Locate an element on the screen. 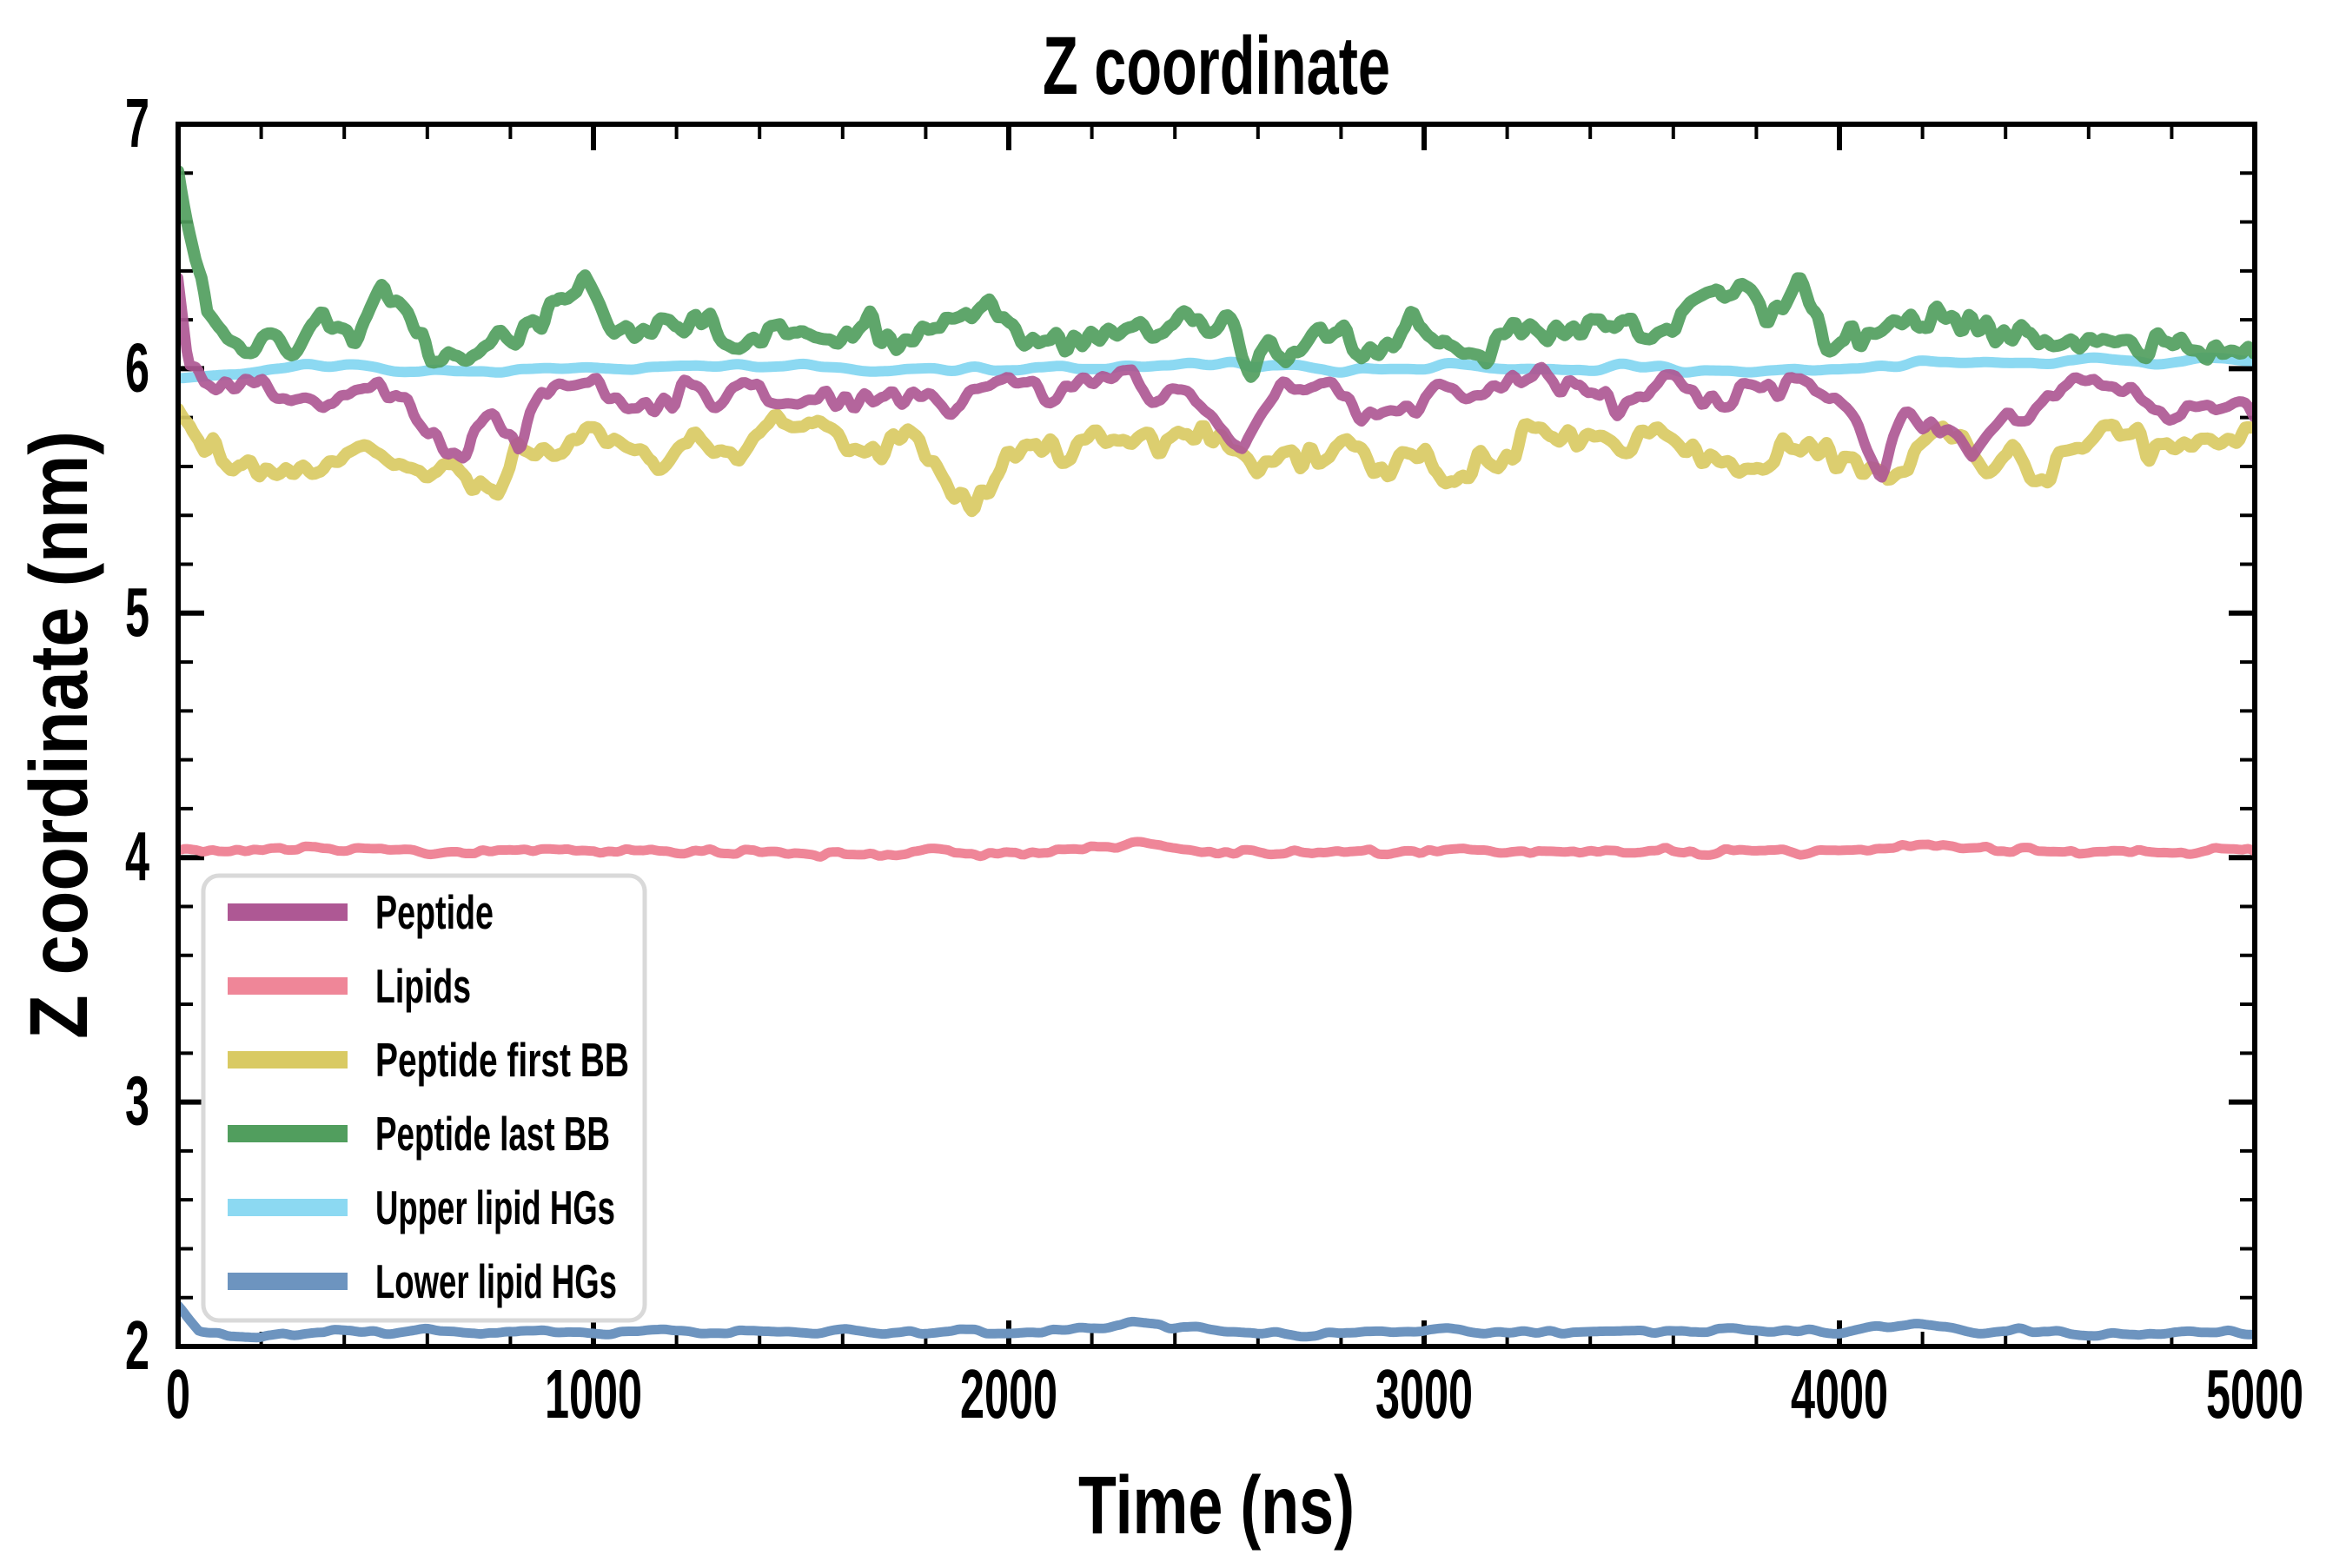  tick-label: 6 is located at coordinates (137, 367).